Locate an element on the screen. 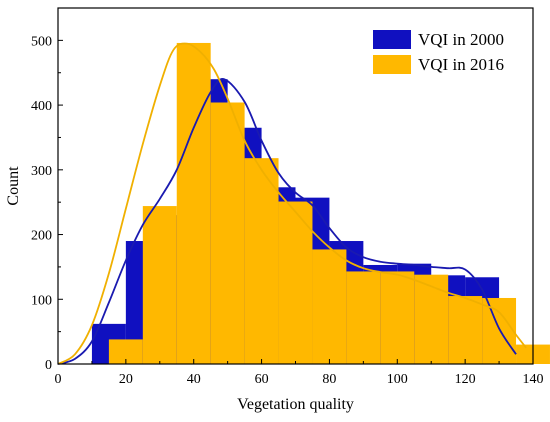 The height and width of the screenshot is (422, 550). legend: VQI in 2000 VQI in 2016 is located at coordinates (438, 52).